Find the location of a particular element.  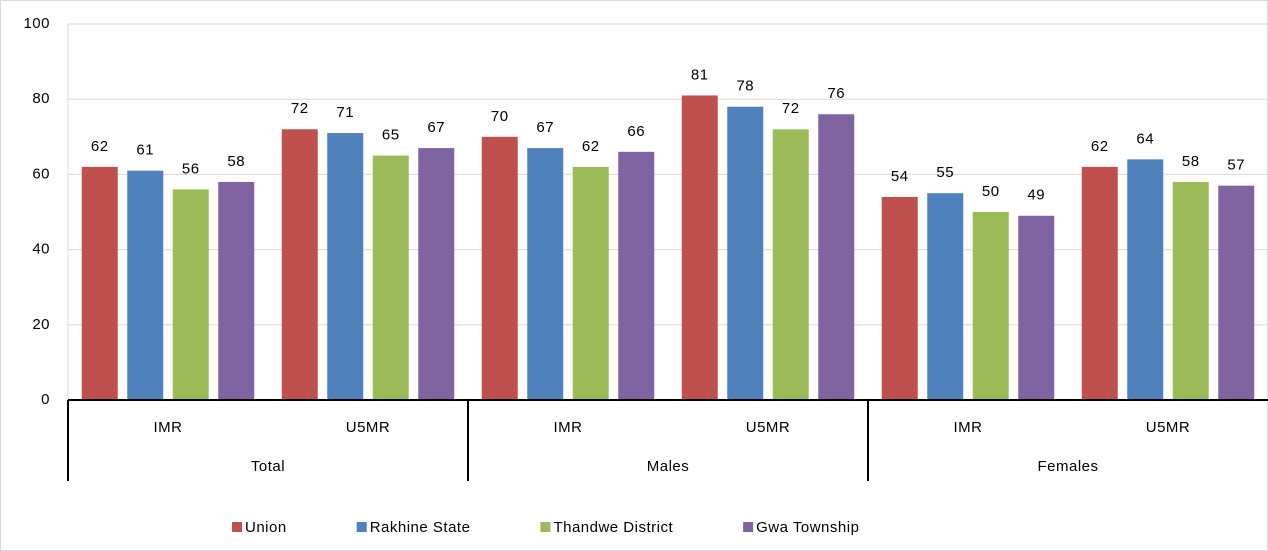

value-label: 76 is located at coordinates (836, 93).